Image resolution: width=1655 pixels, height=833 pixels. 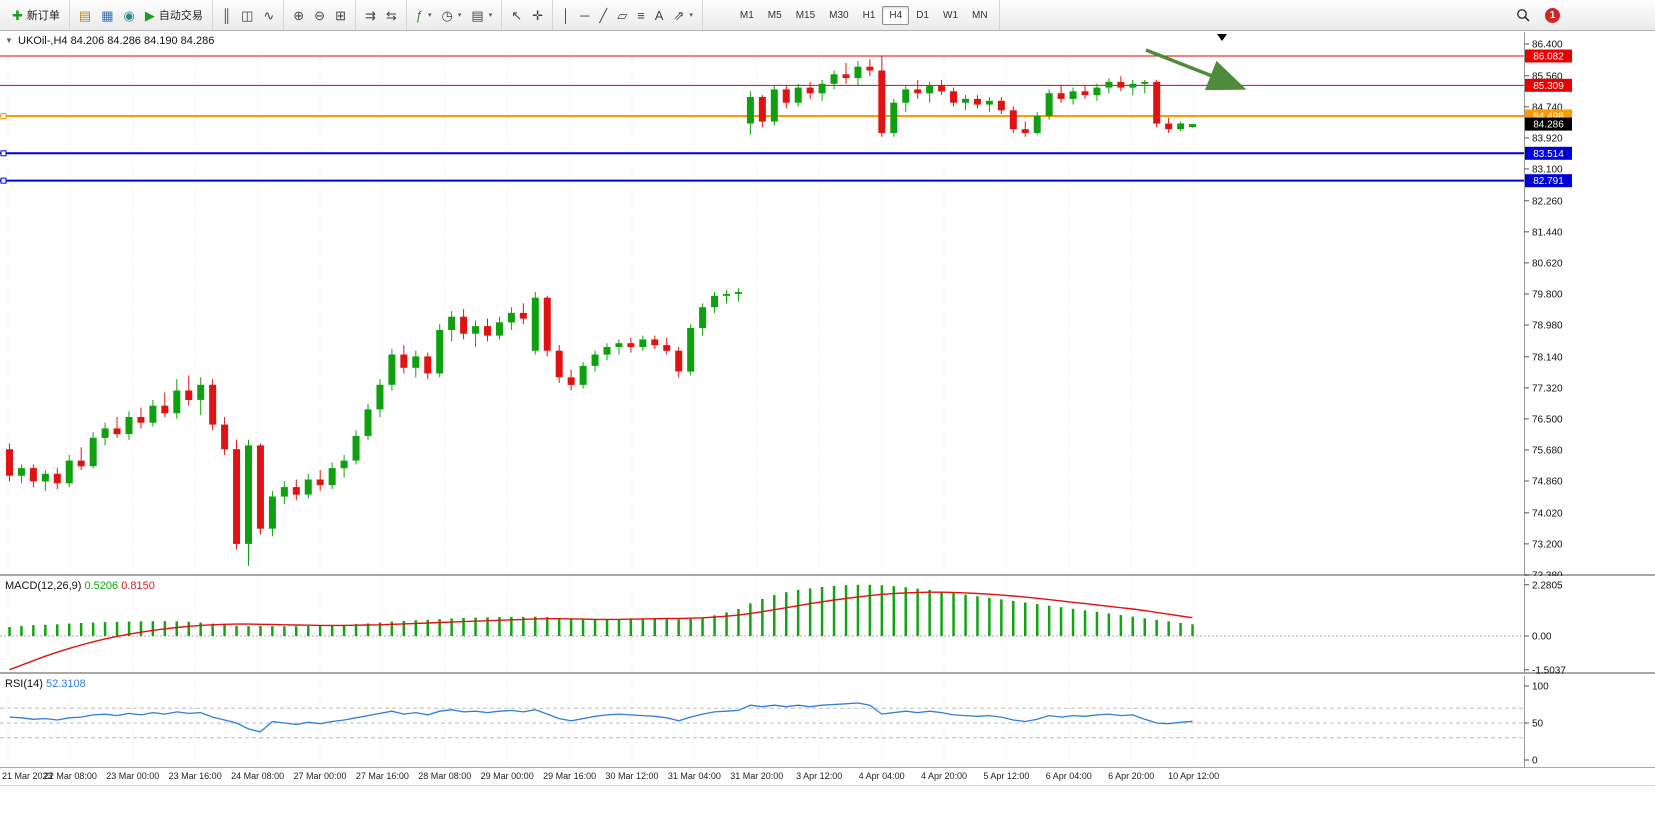 I want to click on timeframe-h4: H4, so click(x=896, y=15).